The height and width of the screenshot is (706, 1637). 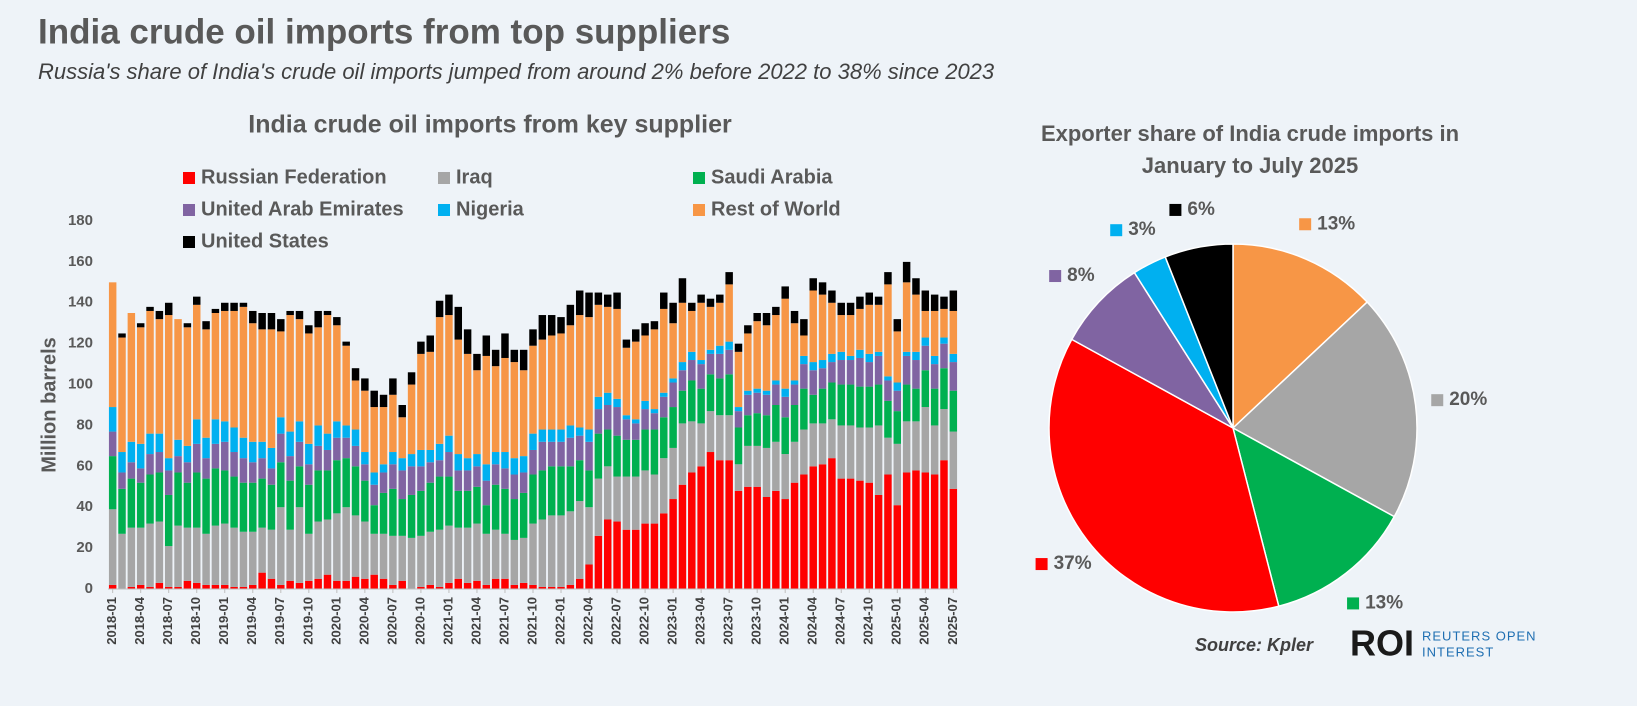 I want to click on x-tick-label: 2022-04, so click(x=587, y=620).